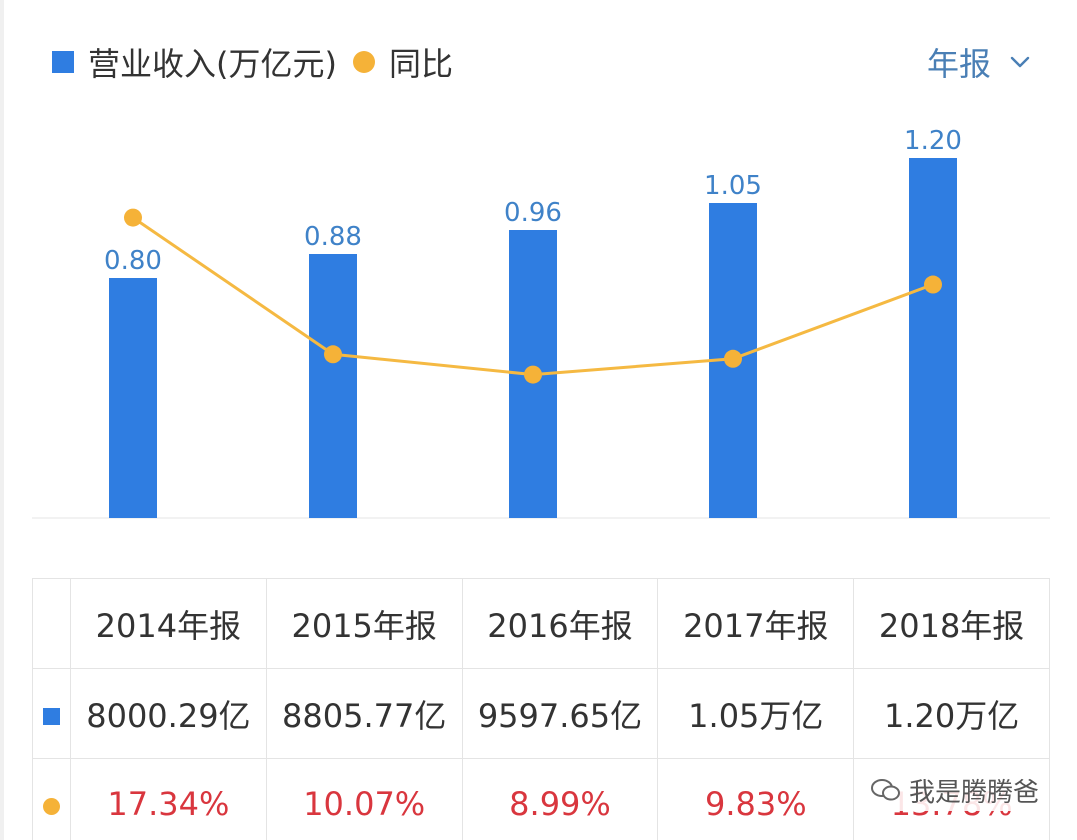 The image size is (1077, 840). What do you see at coordinates (364, 713) in the screenshot?
I see `revenue-cell: 8805.77亿` at bounding box center [364, 713].